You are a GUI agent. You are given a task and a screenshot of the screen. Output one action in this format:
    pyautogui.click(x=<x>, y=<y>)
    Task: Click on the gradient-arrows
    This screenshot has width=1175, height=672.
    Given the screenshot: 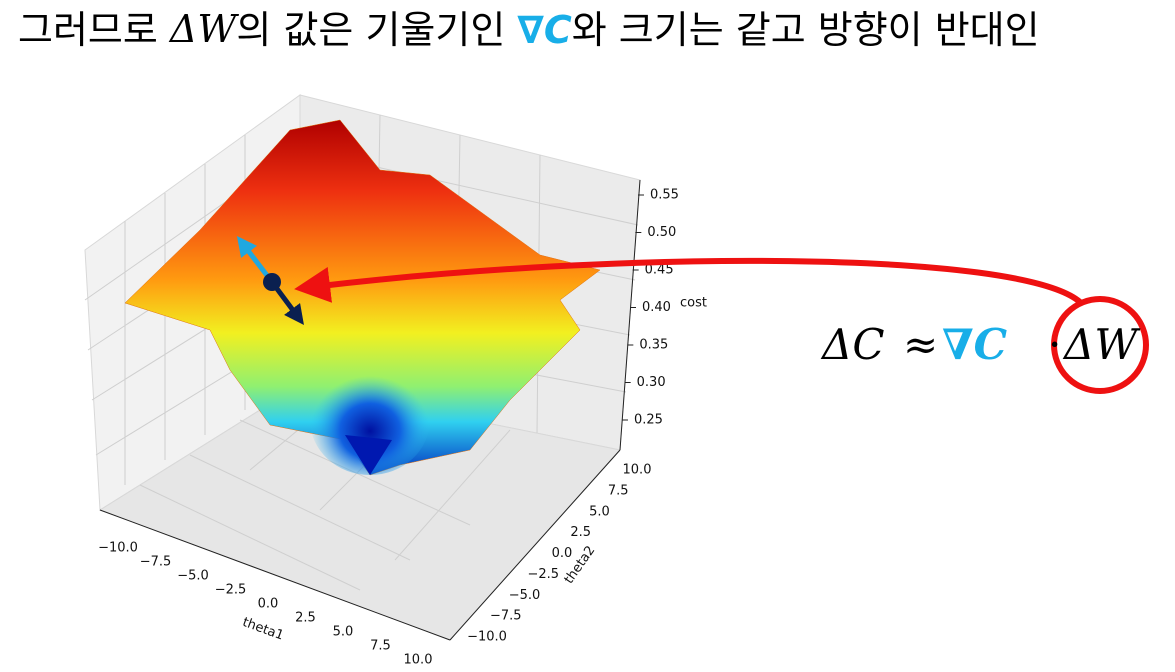 What is the action you would take?
    pyautogui.click(x=270, y=281)
    